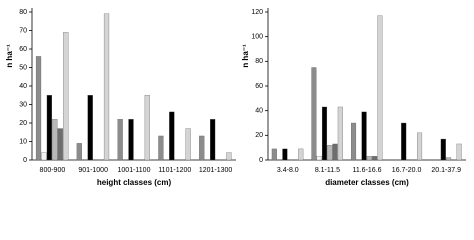 The width and height of the screenshot is (474, 240). Describe the element at coordinates (327, 170) in the screenshot. I see `x-tick-label: 8.1-11.5` at that location.